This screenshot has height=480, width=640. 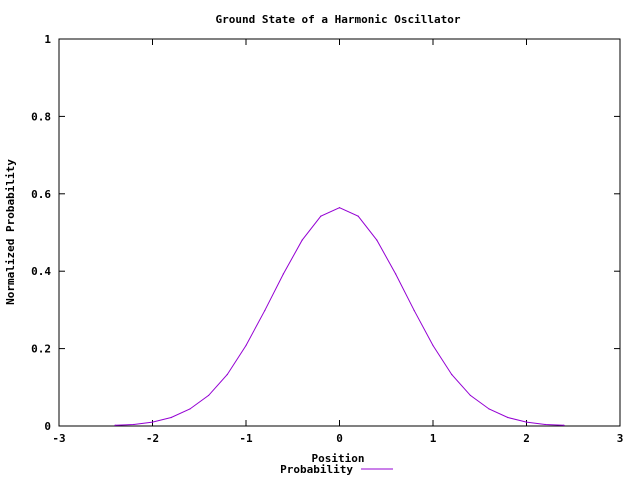 I want to click on y-tick-label: 0.4, so click(x=41, y=271).